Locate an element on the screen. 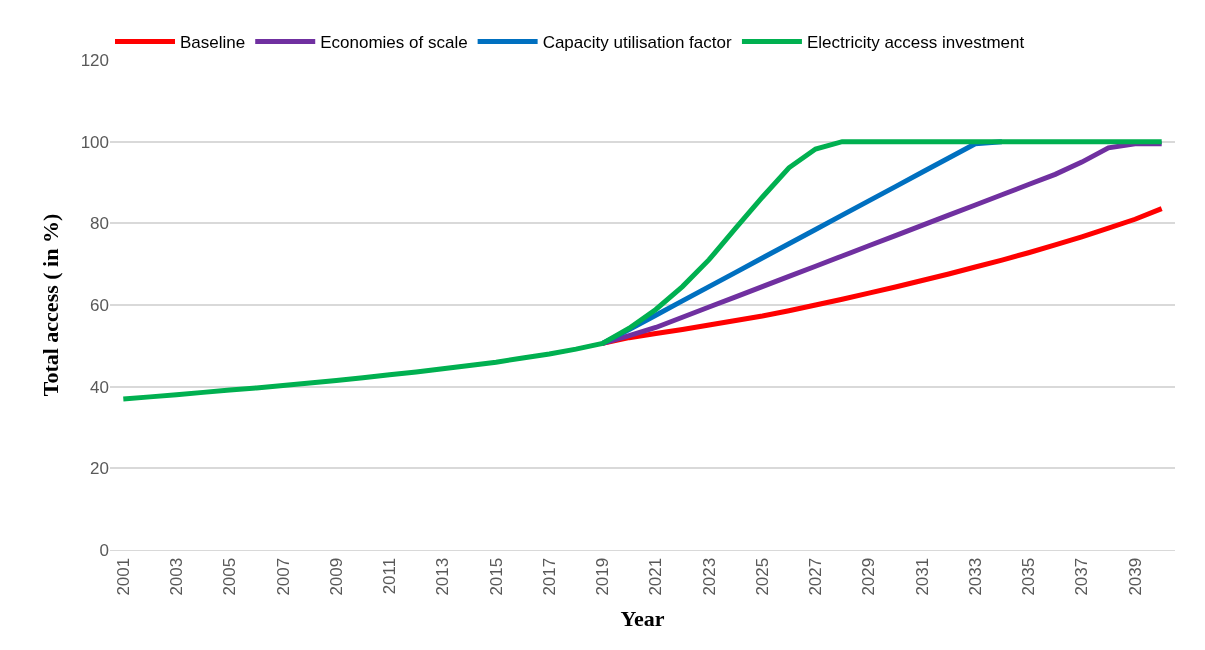 The height and width of the screenshot is (650, 1205). x-tick-label: 2023 is located at coordinates (709, 576).